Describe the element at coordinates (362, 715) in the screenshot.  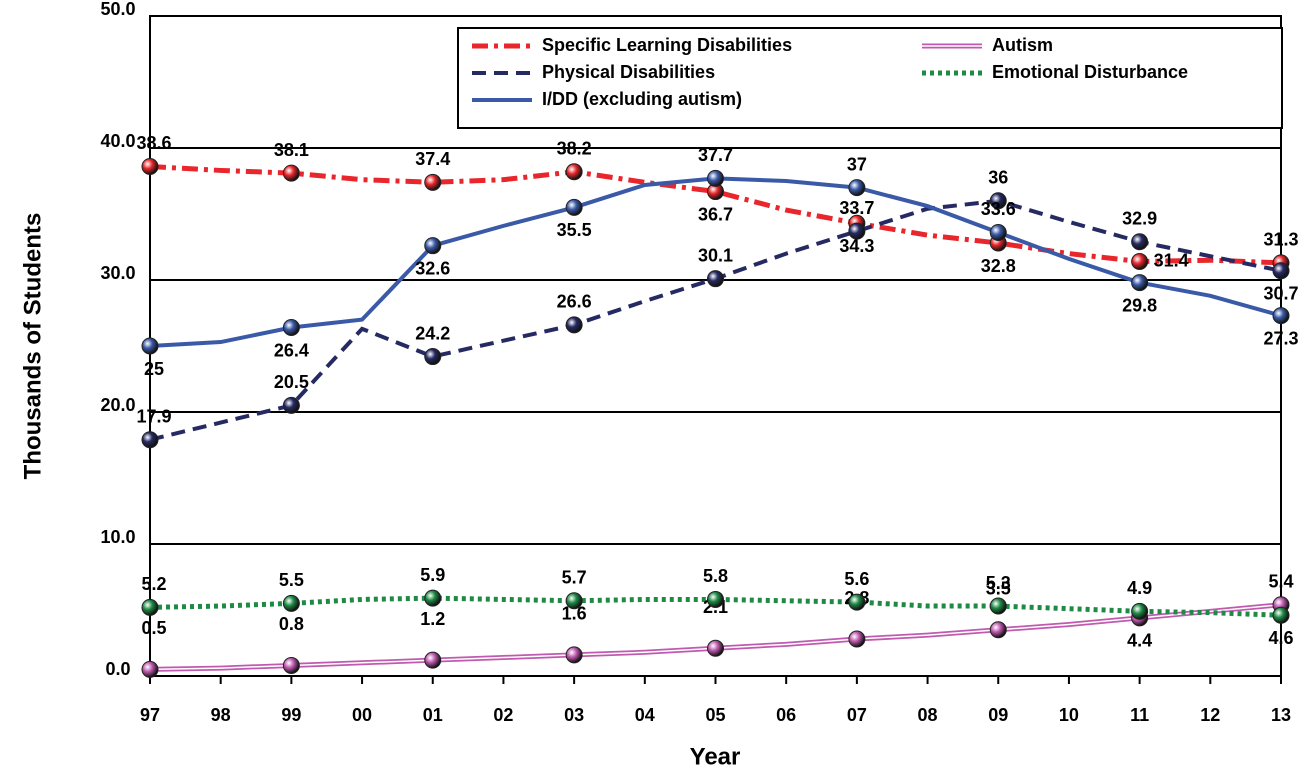
I see `x-tick-label: 00` at that location.